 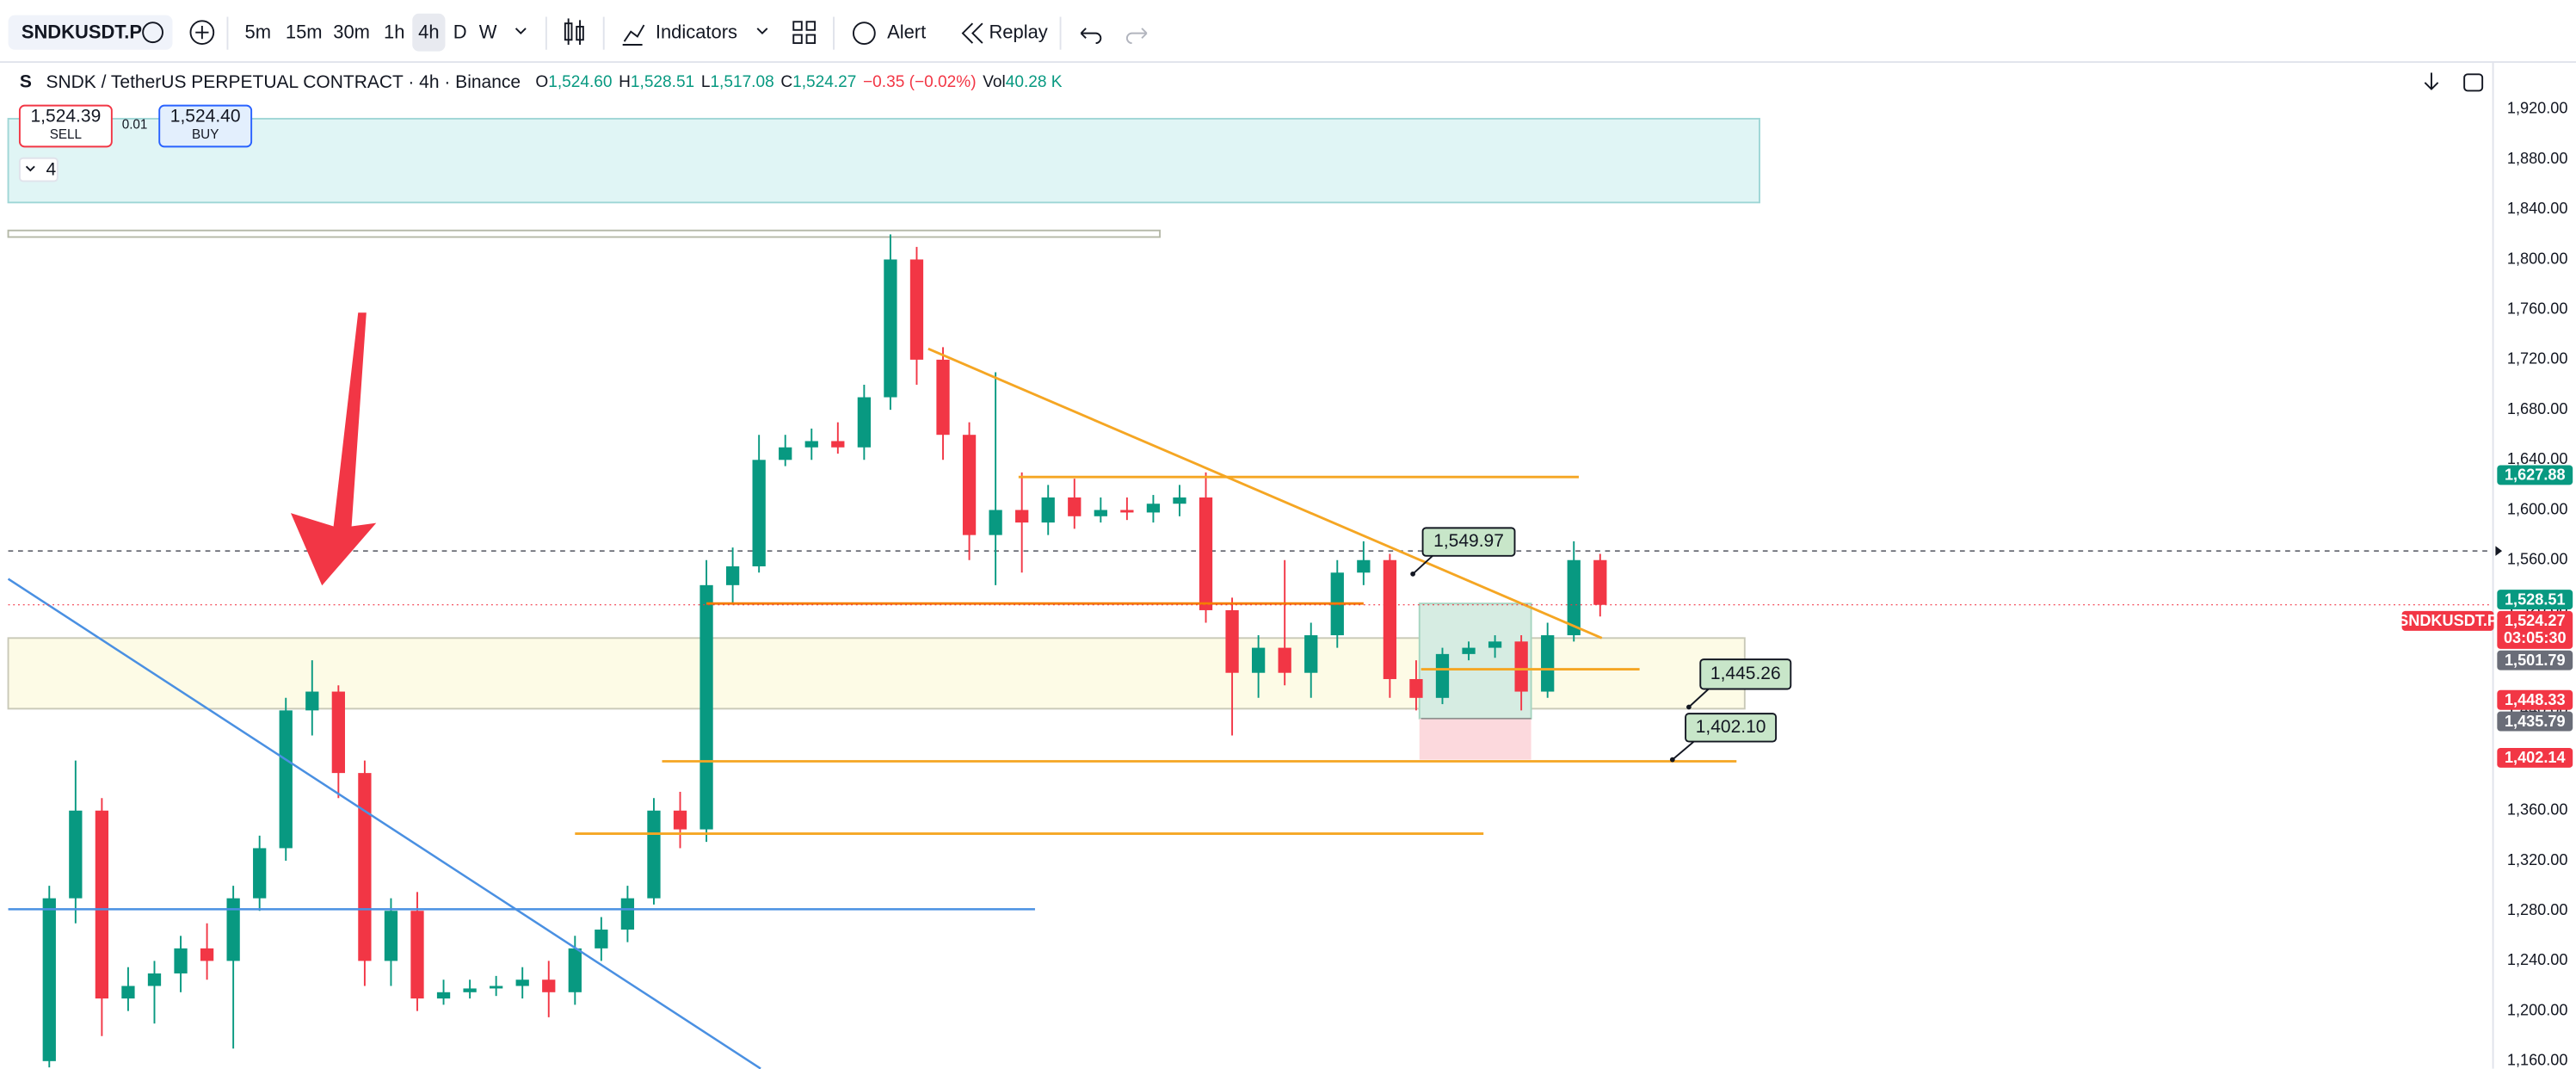 What do you see at coordinates (135, 143) in the screenshot?
I see `order-panel: 1,524.39 SELL 0.01 1,524.40 BUY 4` at bounding box center [135, 143].